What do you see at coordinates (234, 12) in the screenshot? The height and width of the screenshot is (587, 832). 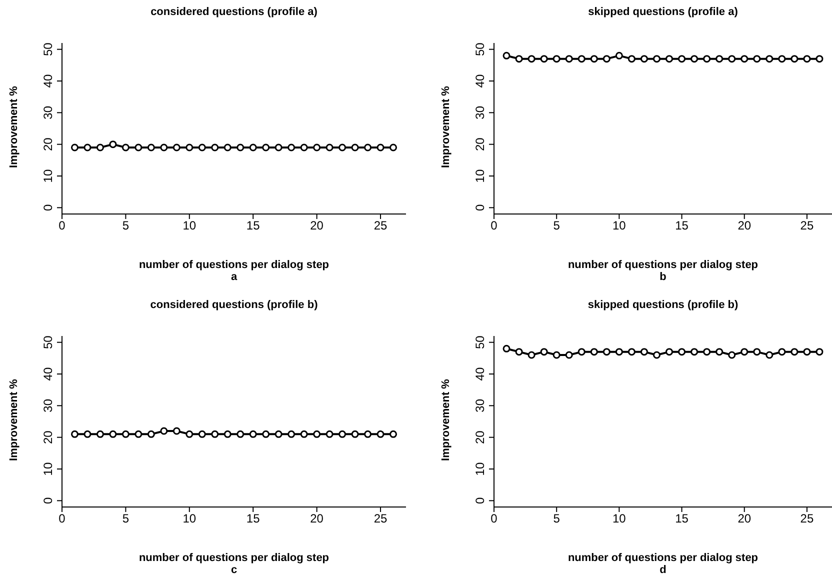 I see `chart-title: considered questions (profile a)` at bounding box center [234, 12].